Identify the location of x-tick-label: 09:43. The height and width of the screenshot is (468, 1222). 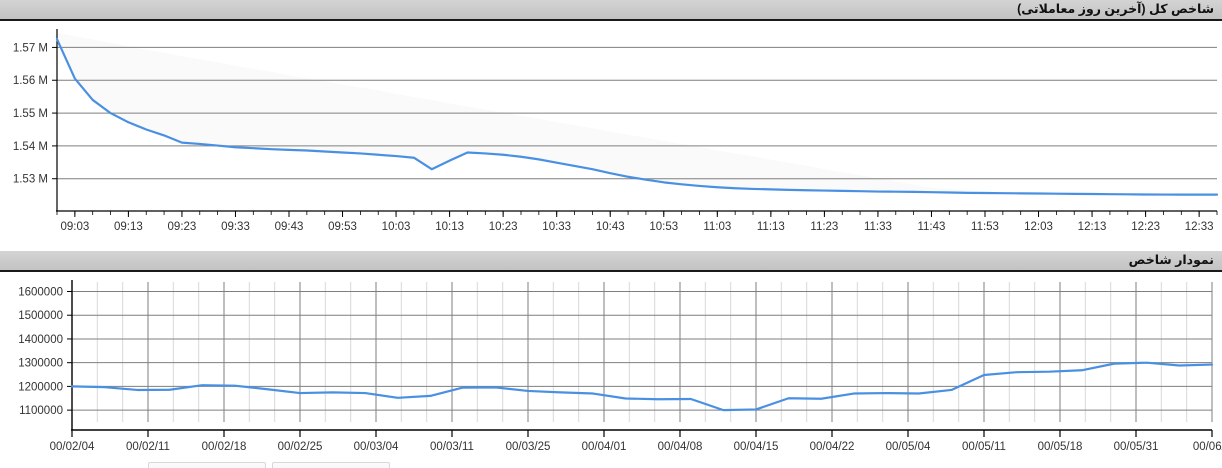
(289, 227).